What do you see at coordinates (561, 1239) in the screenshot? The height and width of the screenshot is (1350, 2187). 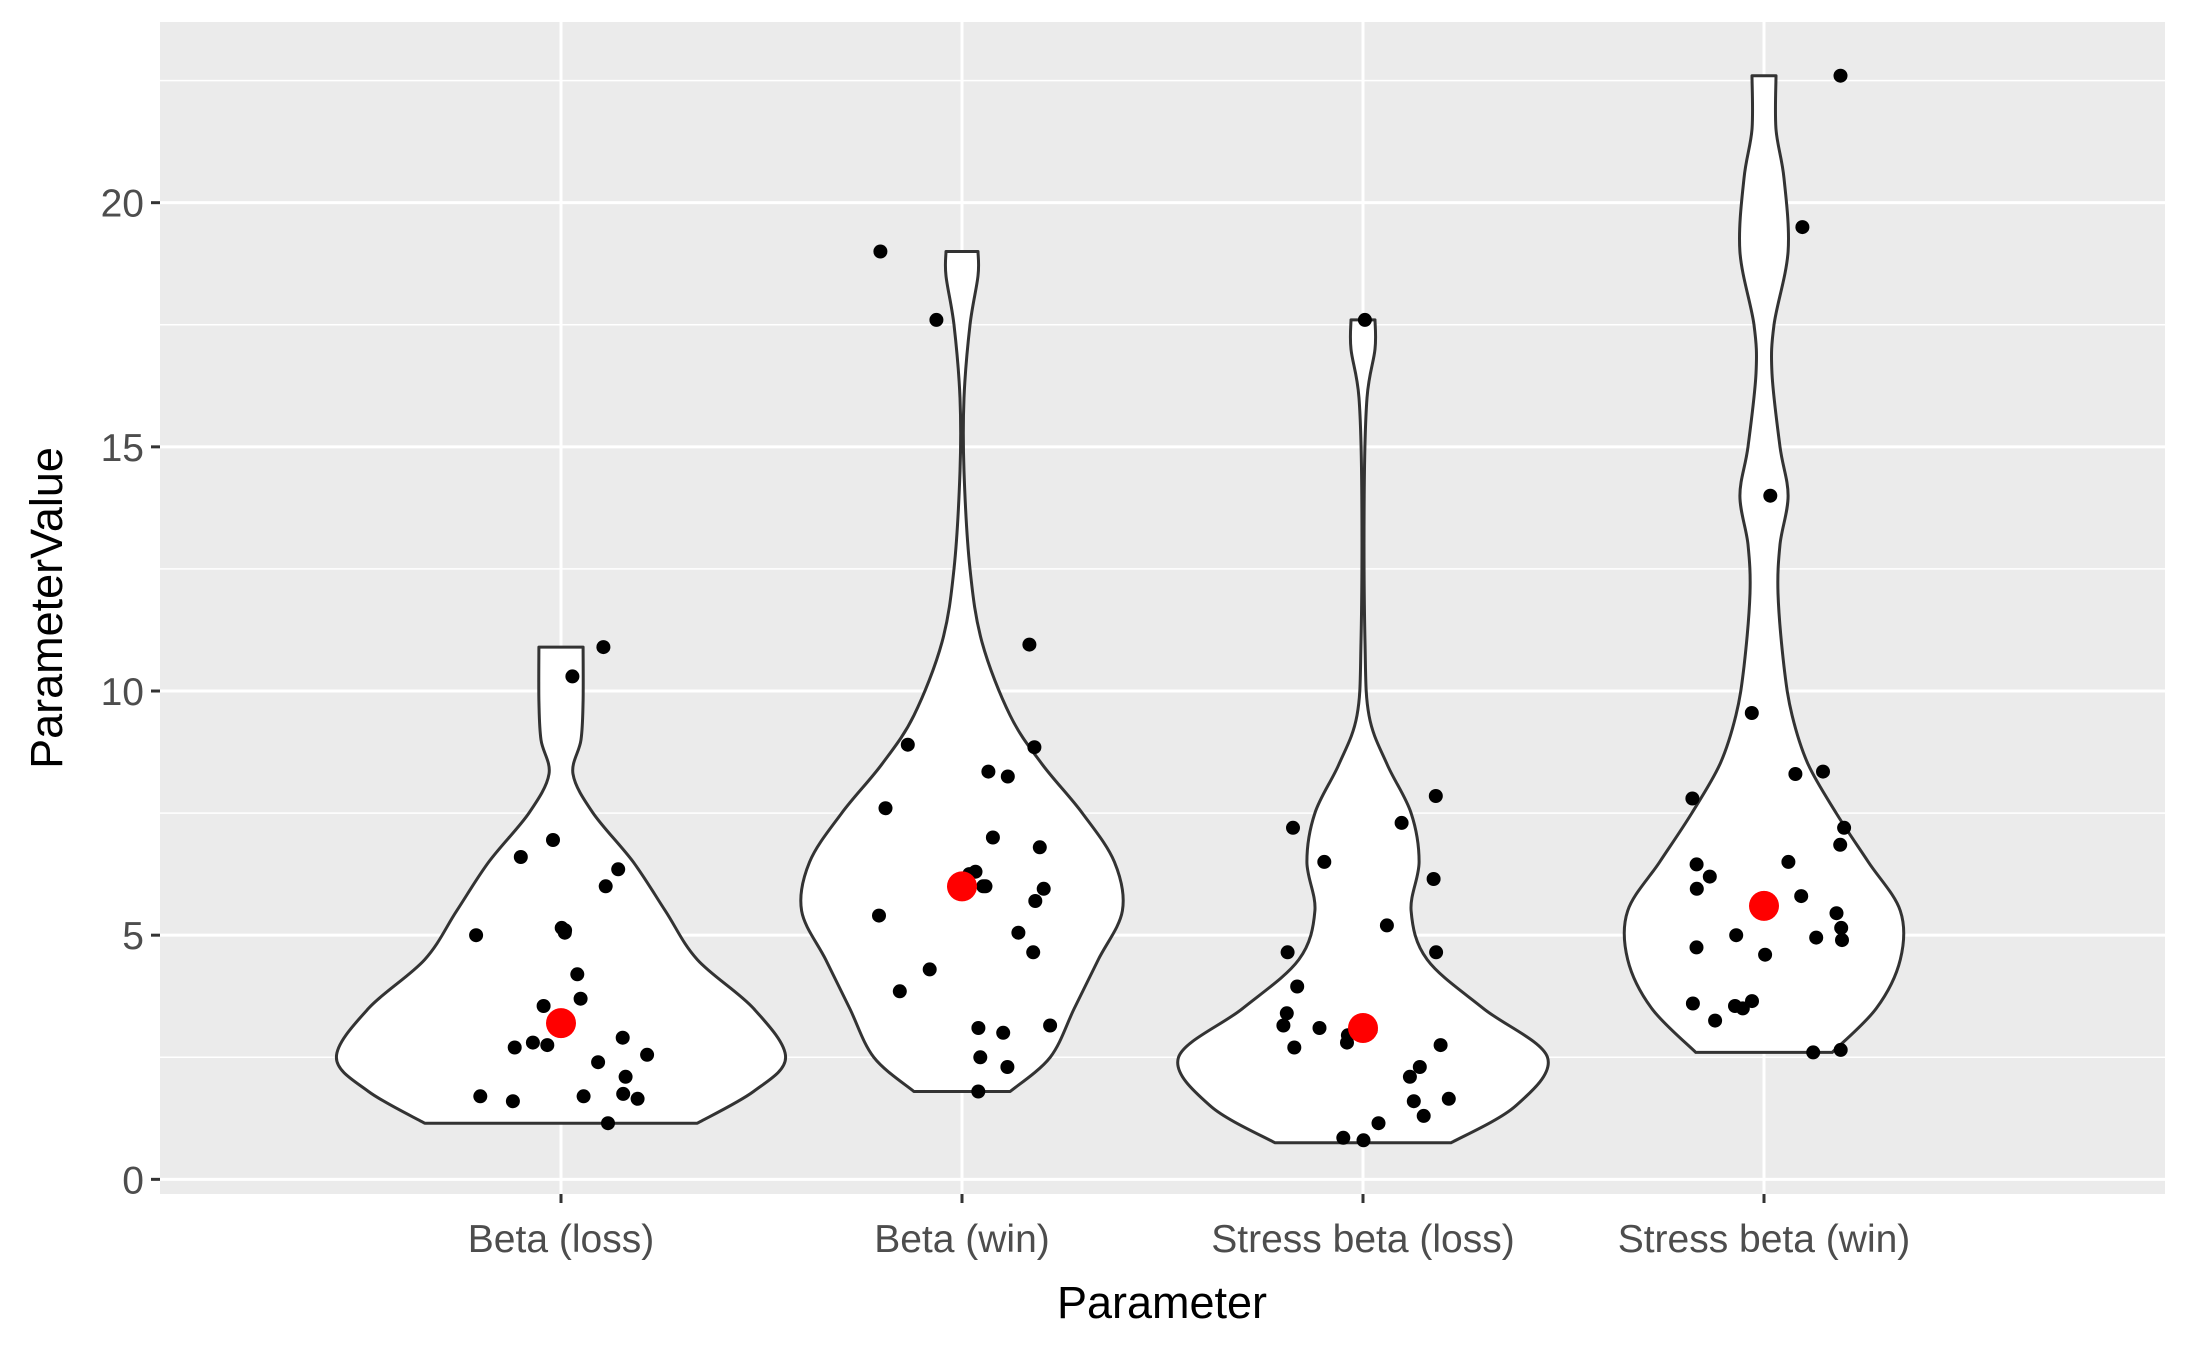 I see `x-tick-label: Beta (loss)` at bounding box center [561, 1239].